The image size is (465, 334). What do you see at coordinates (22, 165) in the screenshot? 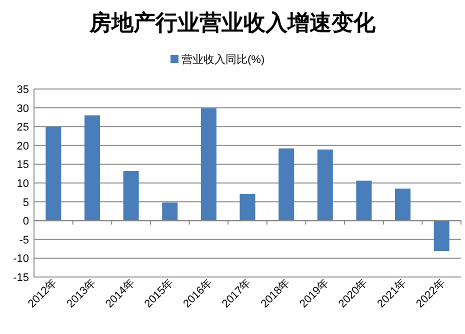
I see `y-tick-label: 15` at bounding box center [22, 165].